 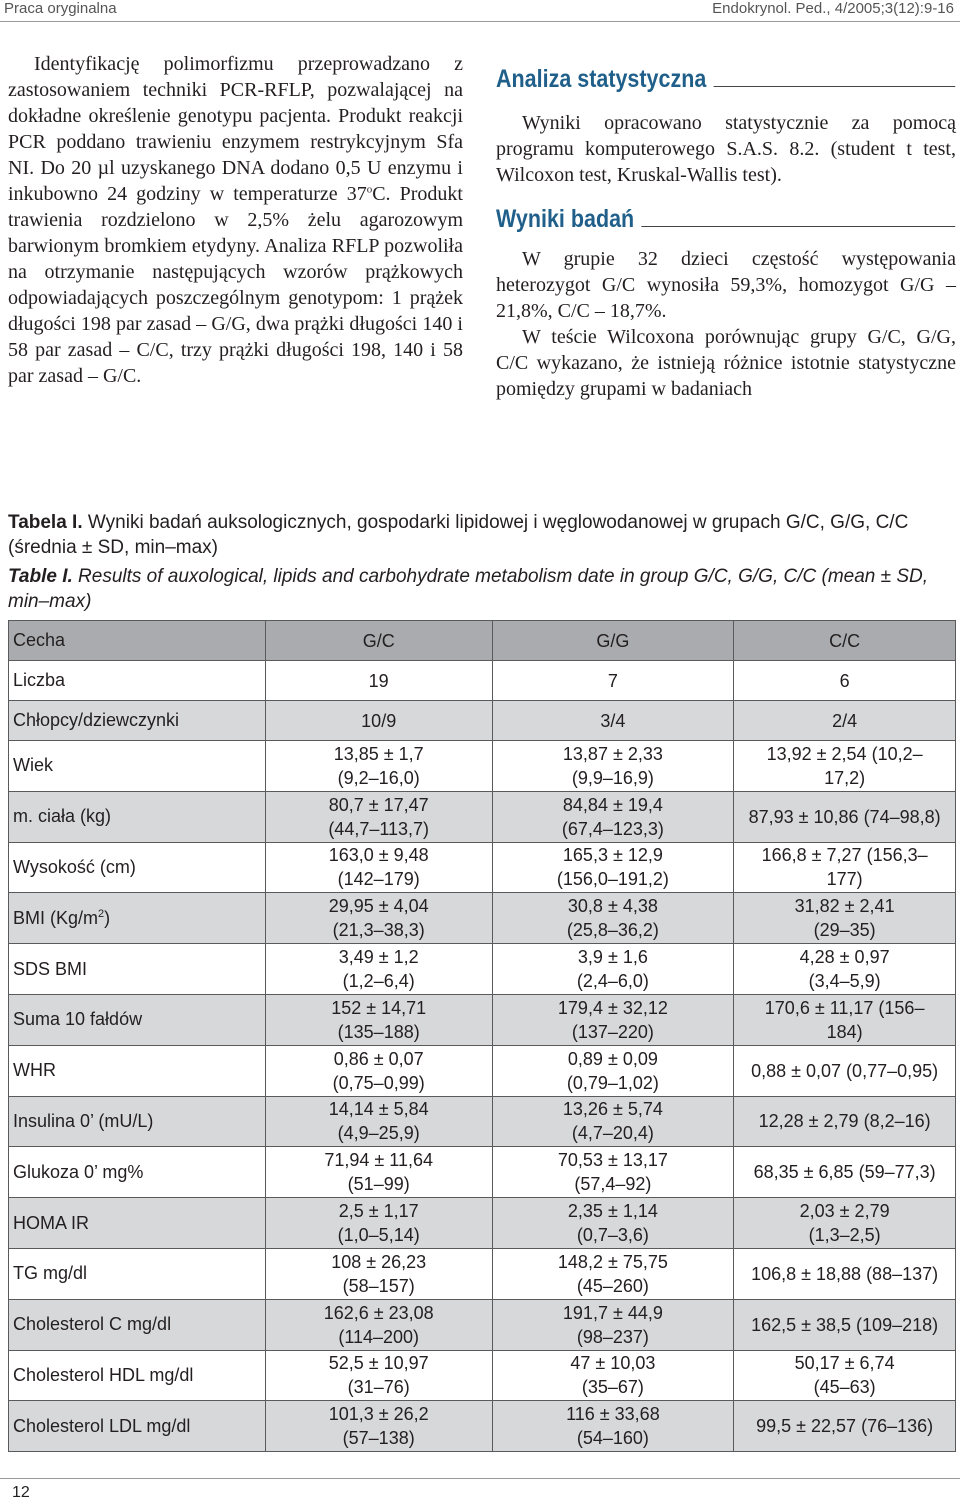 I want to click on row-label: Chłopcy/dziewczynki, so click(x=137, y=720).